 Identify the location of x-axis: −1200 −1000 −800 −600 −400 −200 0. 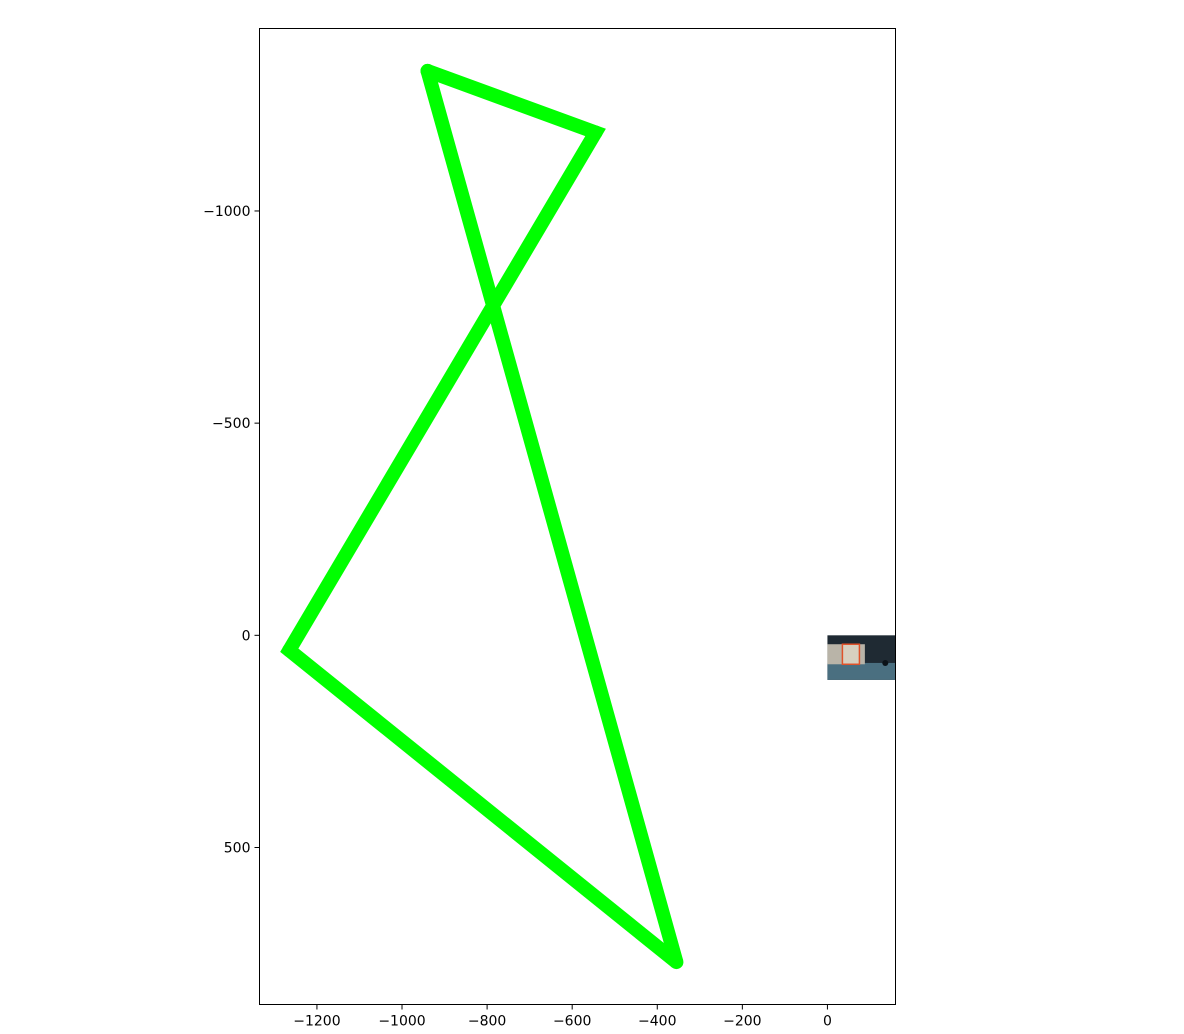
(562, 1017).